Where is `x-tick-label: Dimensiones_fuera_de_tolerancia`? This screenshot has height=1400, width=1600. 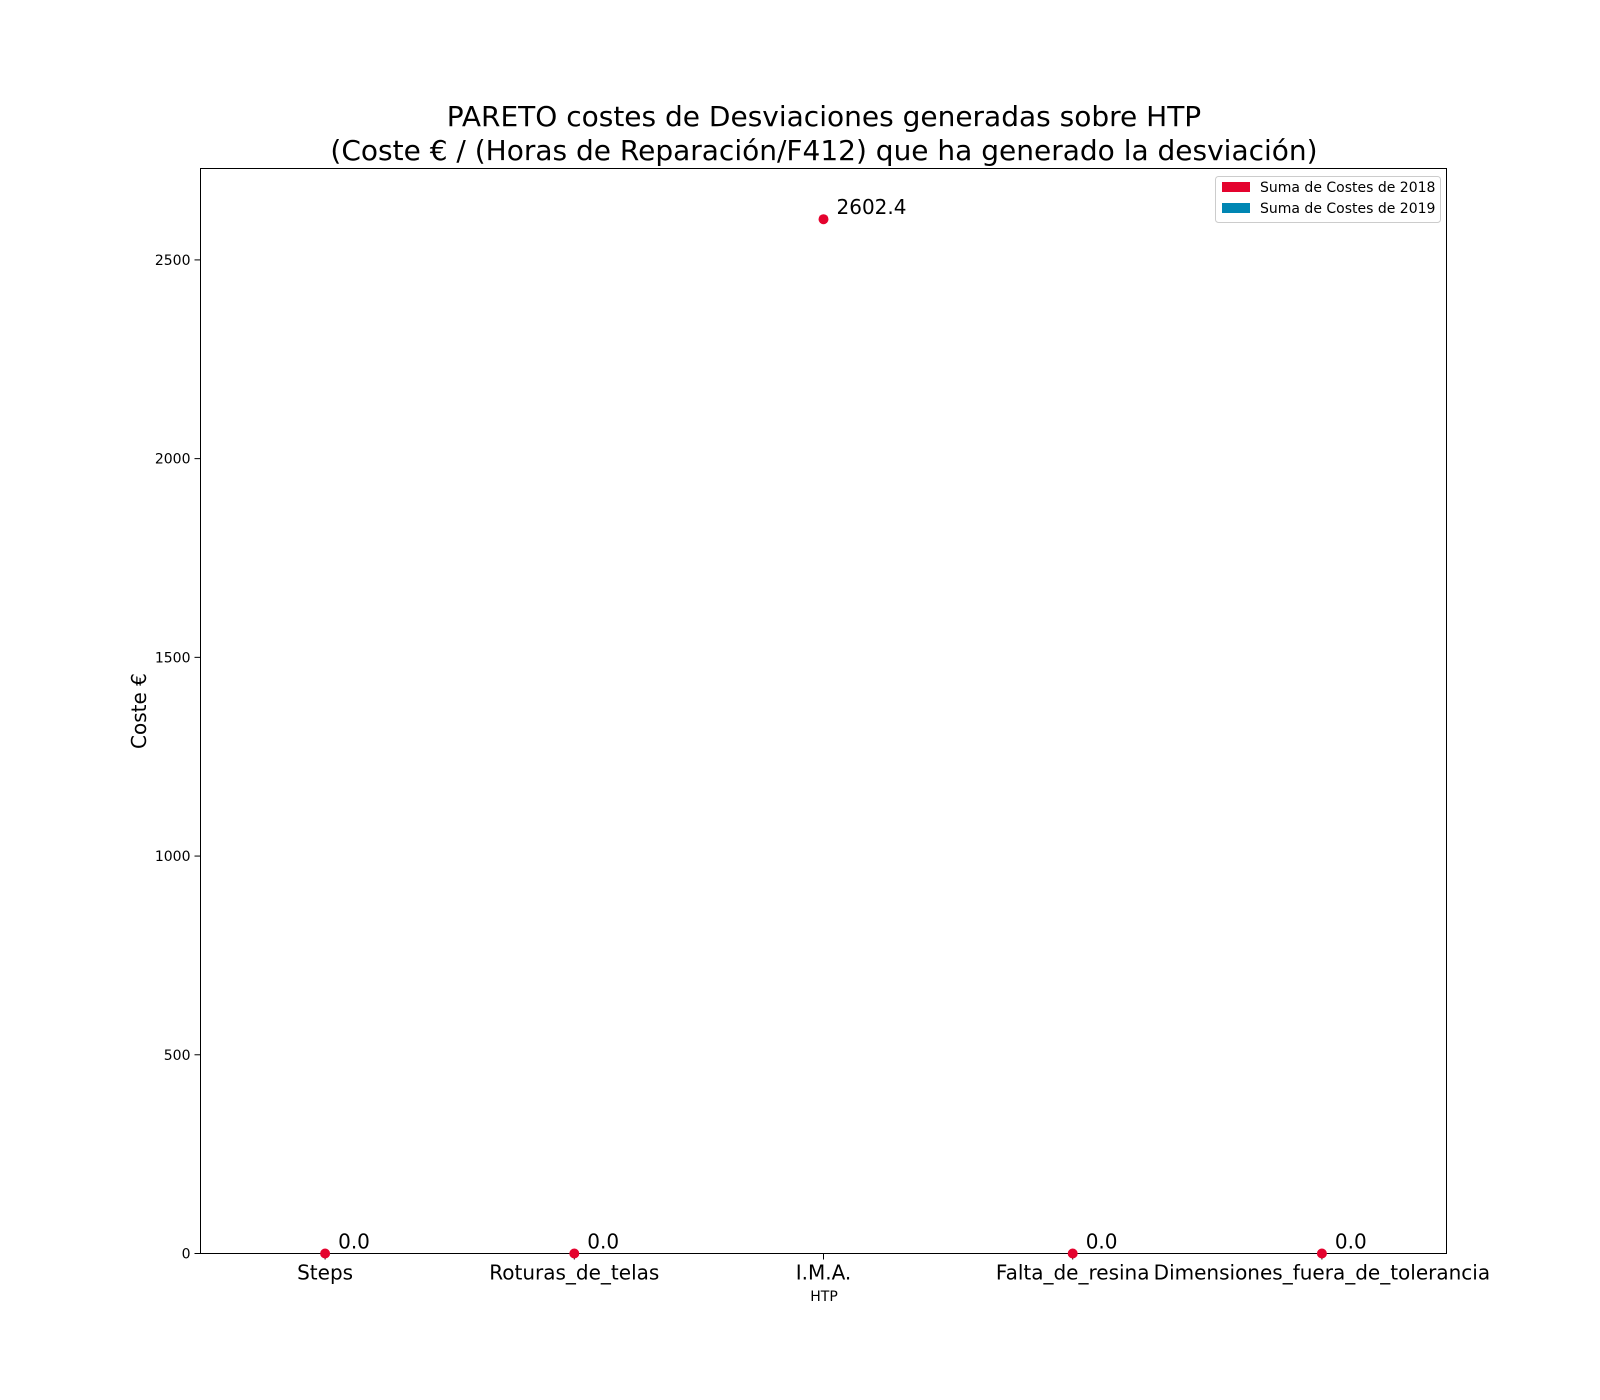
x-tick-label: Dimensiones_fuera_de_tolerancia is located at coordinates (1322, 1273).